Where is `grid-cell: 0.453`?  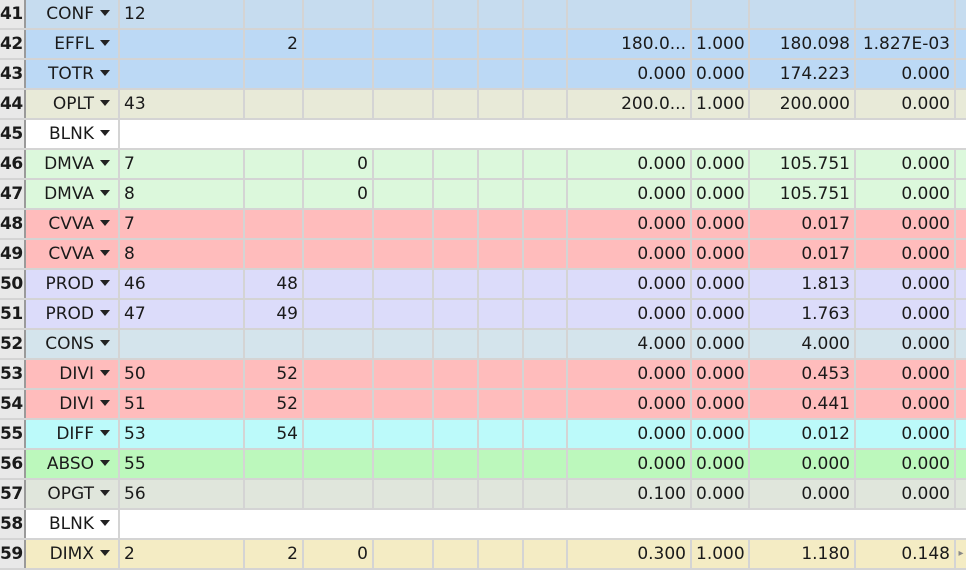 grid-cell: 0.453 is located at coordinates (803, 374).